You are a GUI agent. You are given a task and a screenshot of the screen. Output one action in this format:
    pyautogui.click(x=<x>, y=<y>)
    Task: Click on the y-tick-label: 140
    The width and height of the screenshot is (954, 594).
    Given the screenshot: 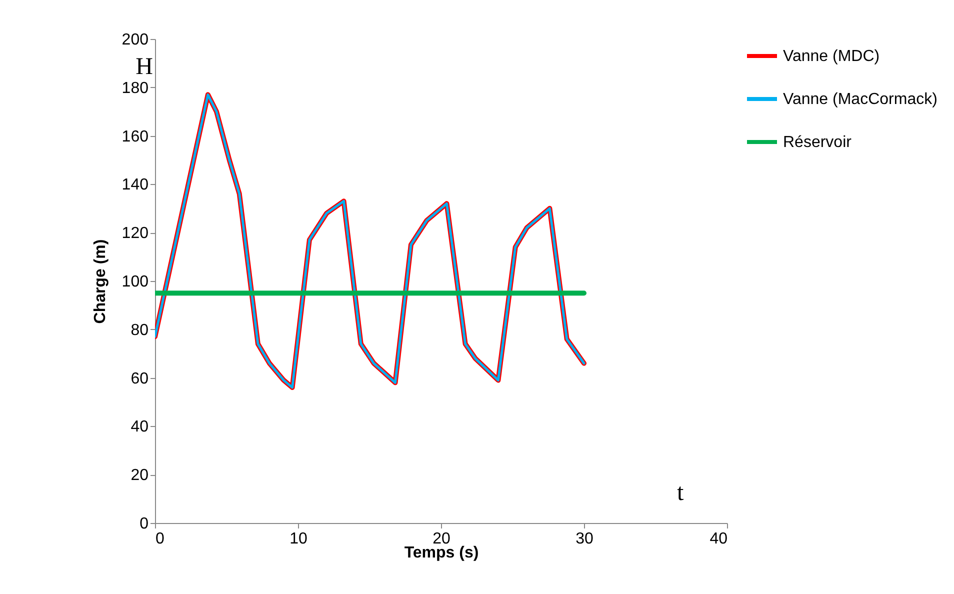 What is the action you would take?
    pyautogui.click(x=135, y=185)
    